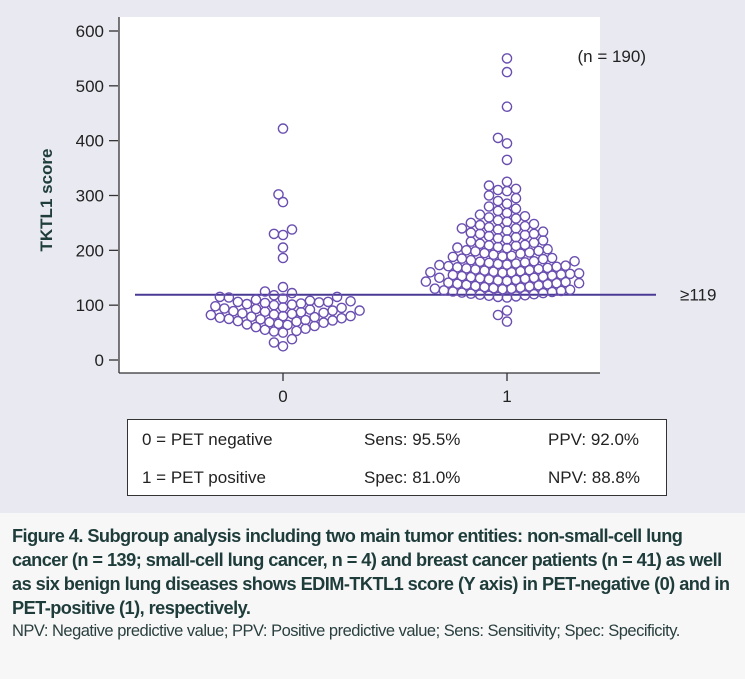 This screenshot has width=745, height=679. What do you see at coordinates (90, 305) in the screenshot?
I see `y-tick-label: 100` at bounding box center [90, 305].